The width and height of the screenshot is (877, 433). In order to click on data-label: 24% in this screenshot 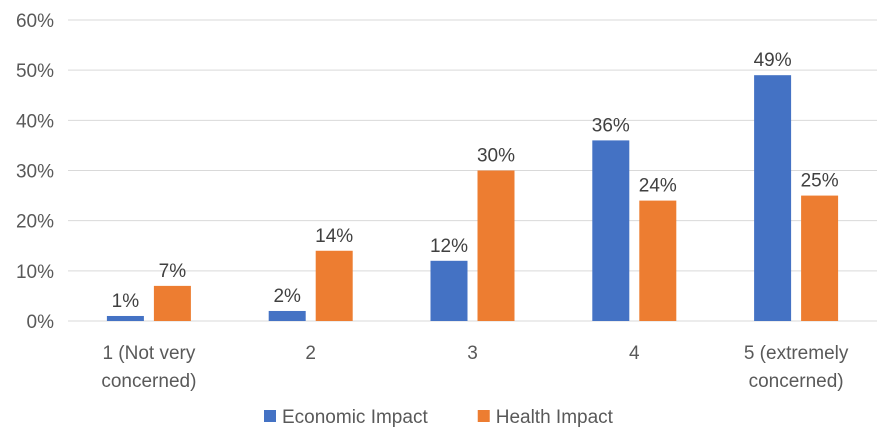, I will do `click(658, 186)`.